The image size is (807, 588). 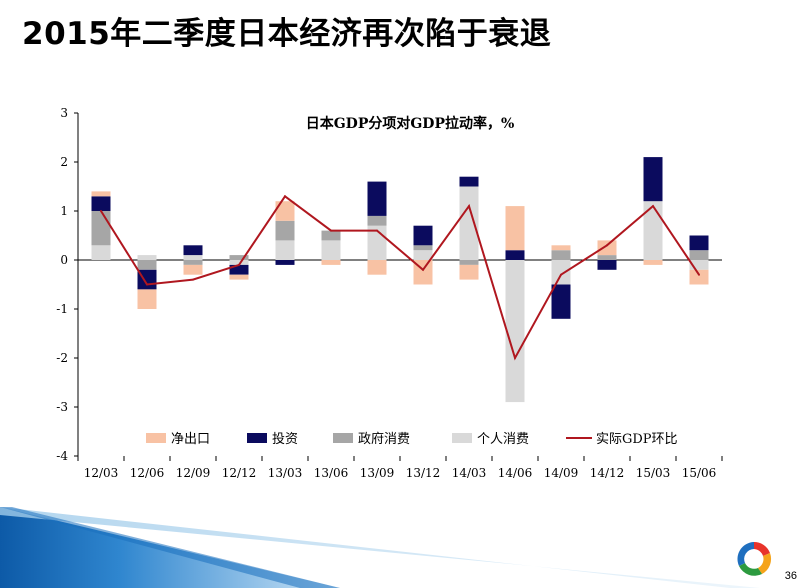 I want to click on x-tick-label: 12/09, so click(x=193, y=473).